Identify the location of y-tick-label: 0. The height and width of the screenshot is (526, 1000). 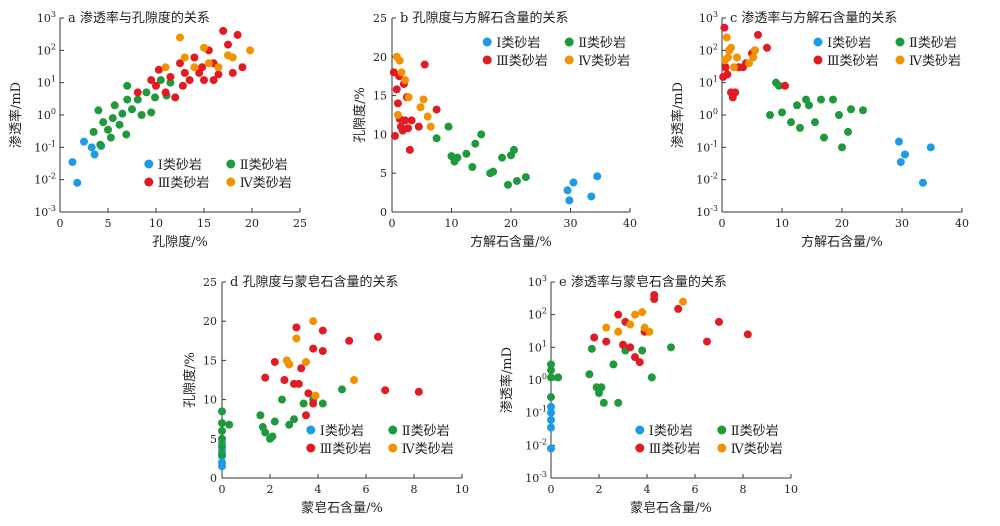
(213, 478).